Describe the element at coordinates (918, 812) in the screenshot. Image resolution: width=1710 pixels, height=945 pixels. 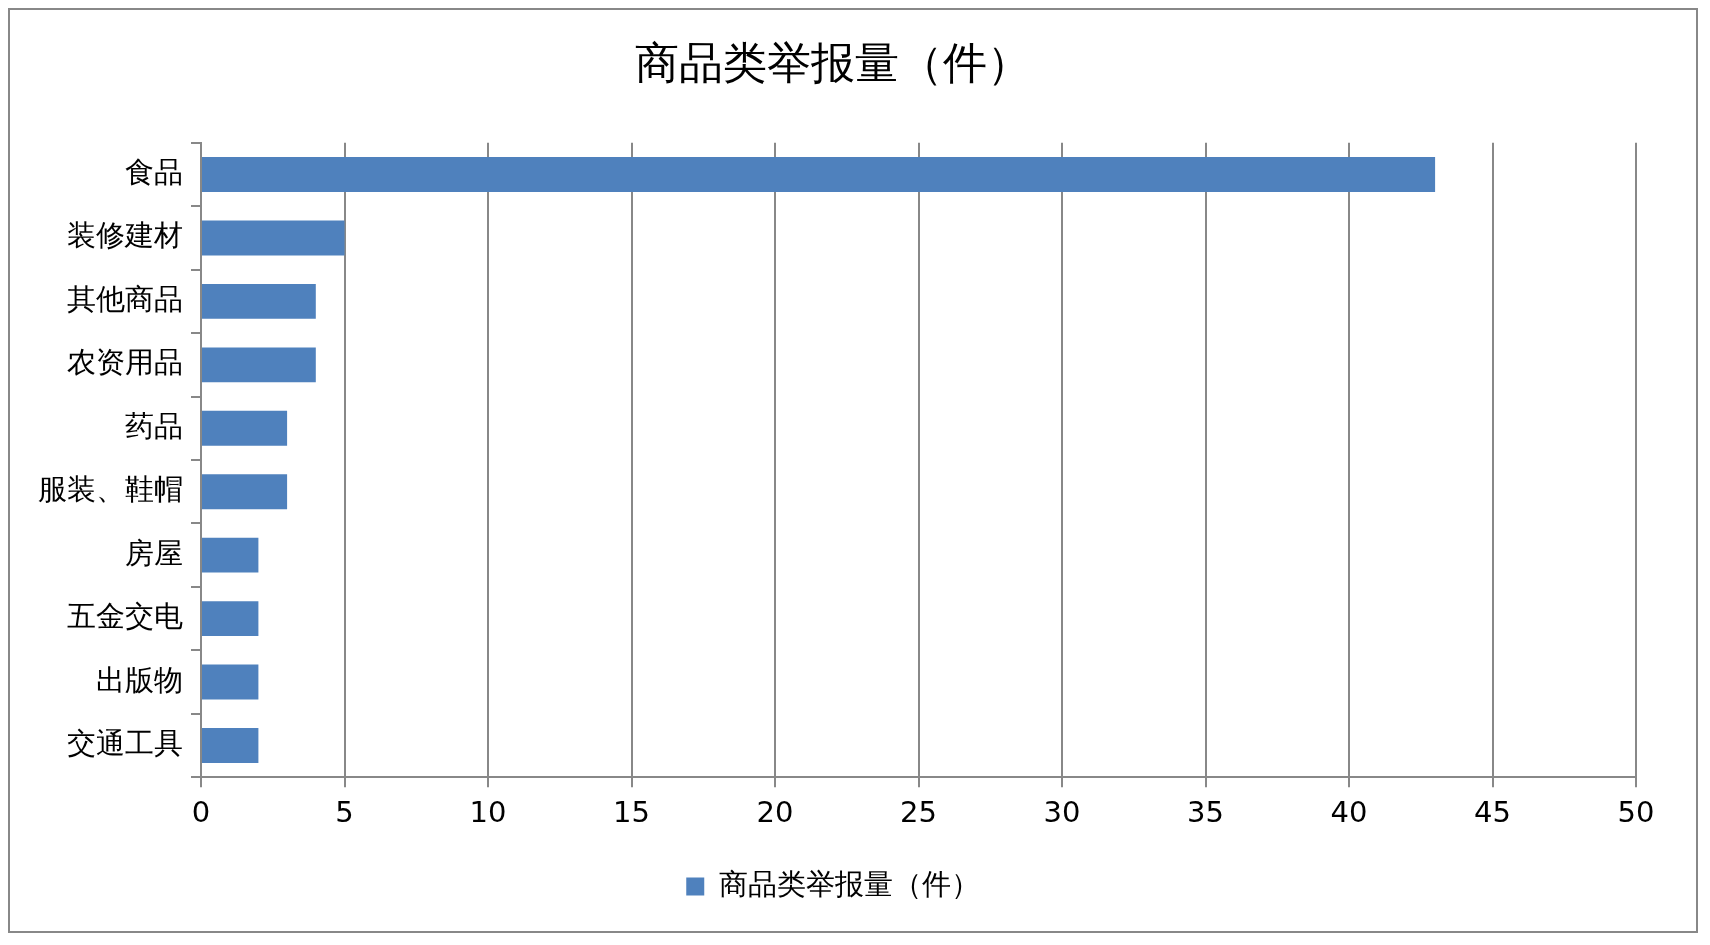
I see `x-tick-label: 25` at that location.